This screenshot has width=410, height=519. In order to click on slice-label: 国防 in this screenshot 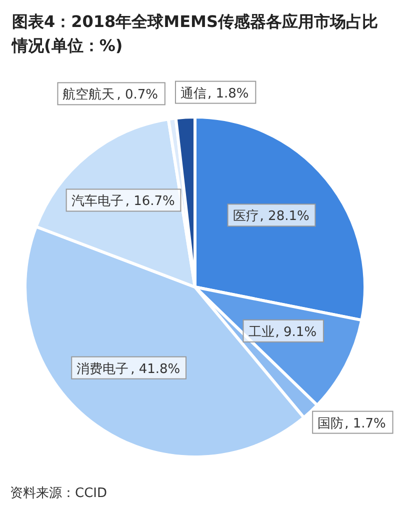, I will do `click(331, 424)`.